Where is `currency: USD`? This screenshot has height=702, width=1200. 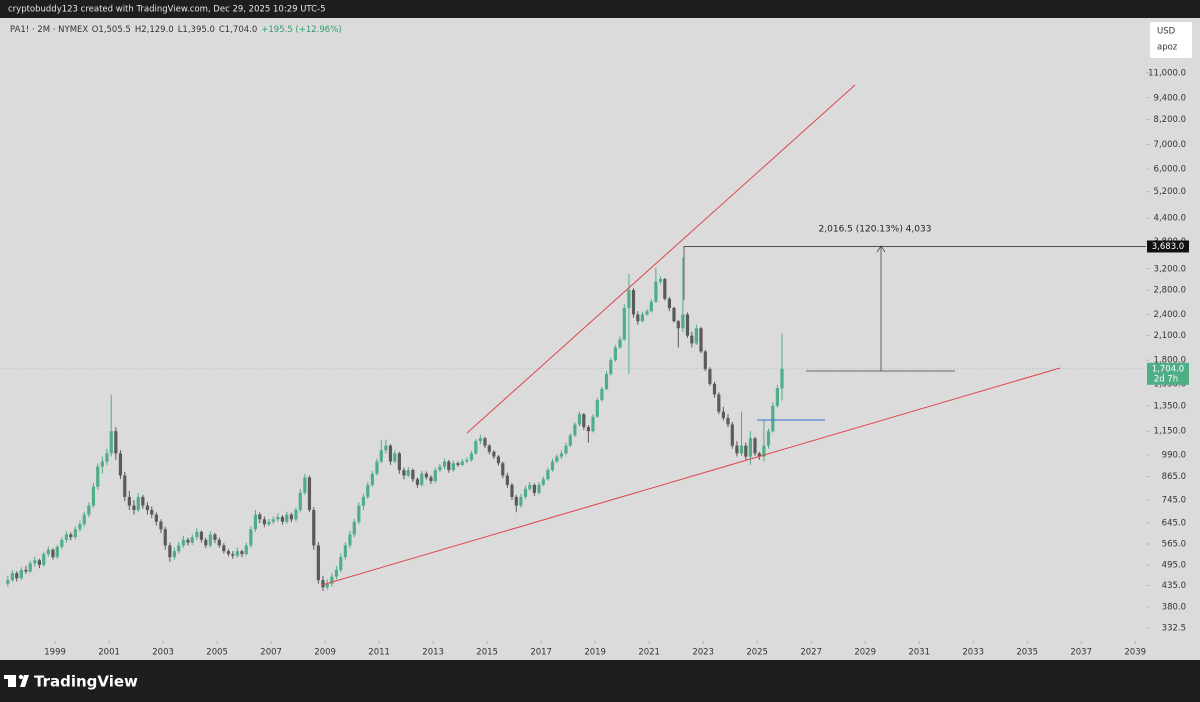 currency: USD is located at coordinates (1166, 32).